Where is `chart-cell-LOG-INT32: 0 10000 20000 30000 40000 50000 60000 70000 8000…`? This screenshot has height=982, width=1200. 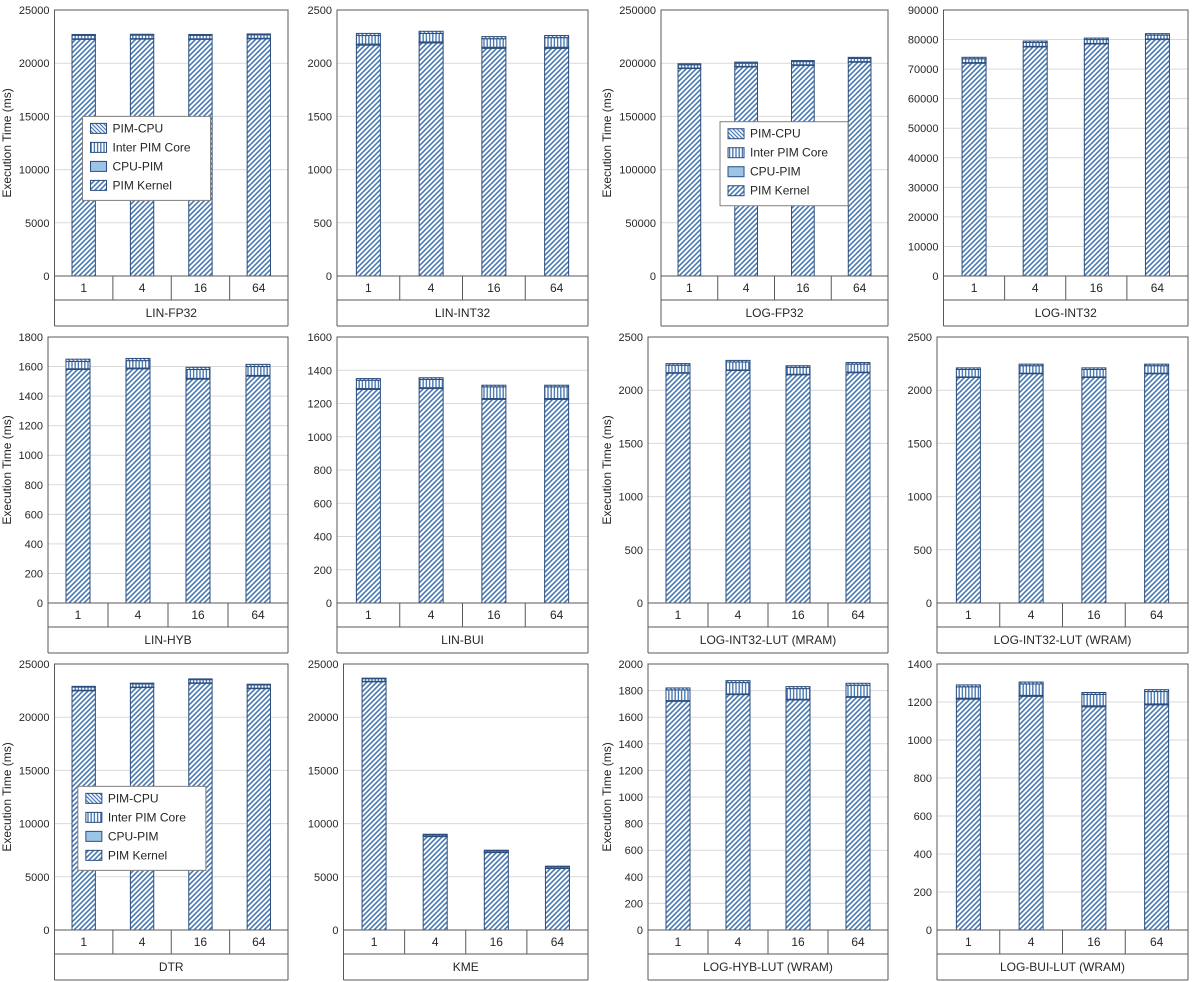 chart-cell-LOG-INT32: 0 10000 20000 30000 40000 50000 60000 70000 8000… is located at coordinates (1050, 163).